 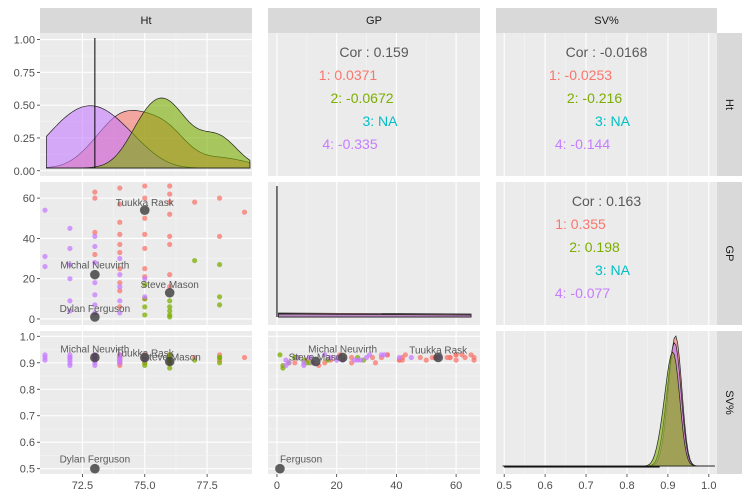 I want to click on correlation-group-1: 1: 0.355, so click(x=580, y=224).